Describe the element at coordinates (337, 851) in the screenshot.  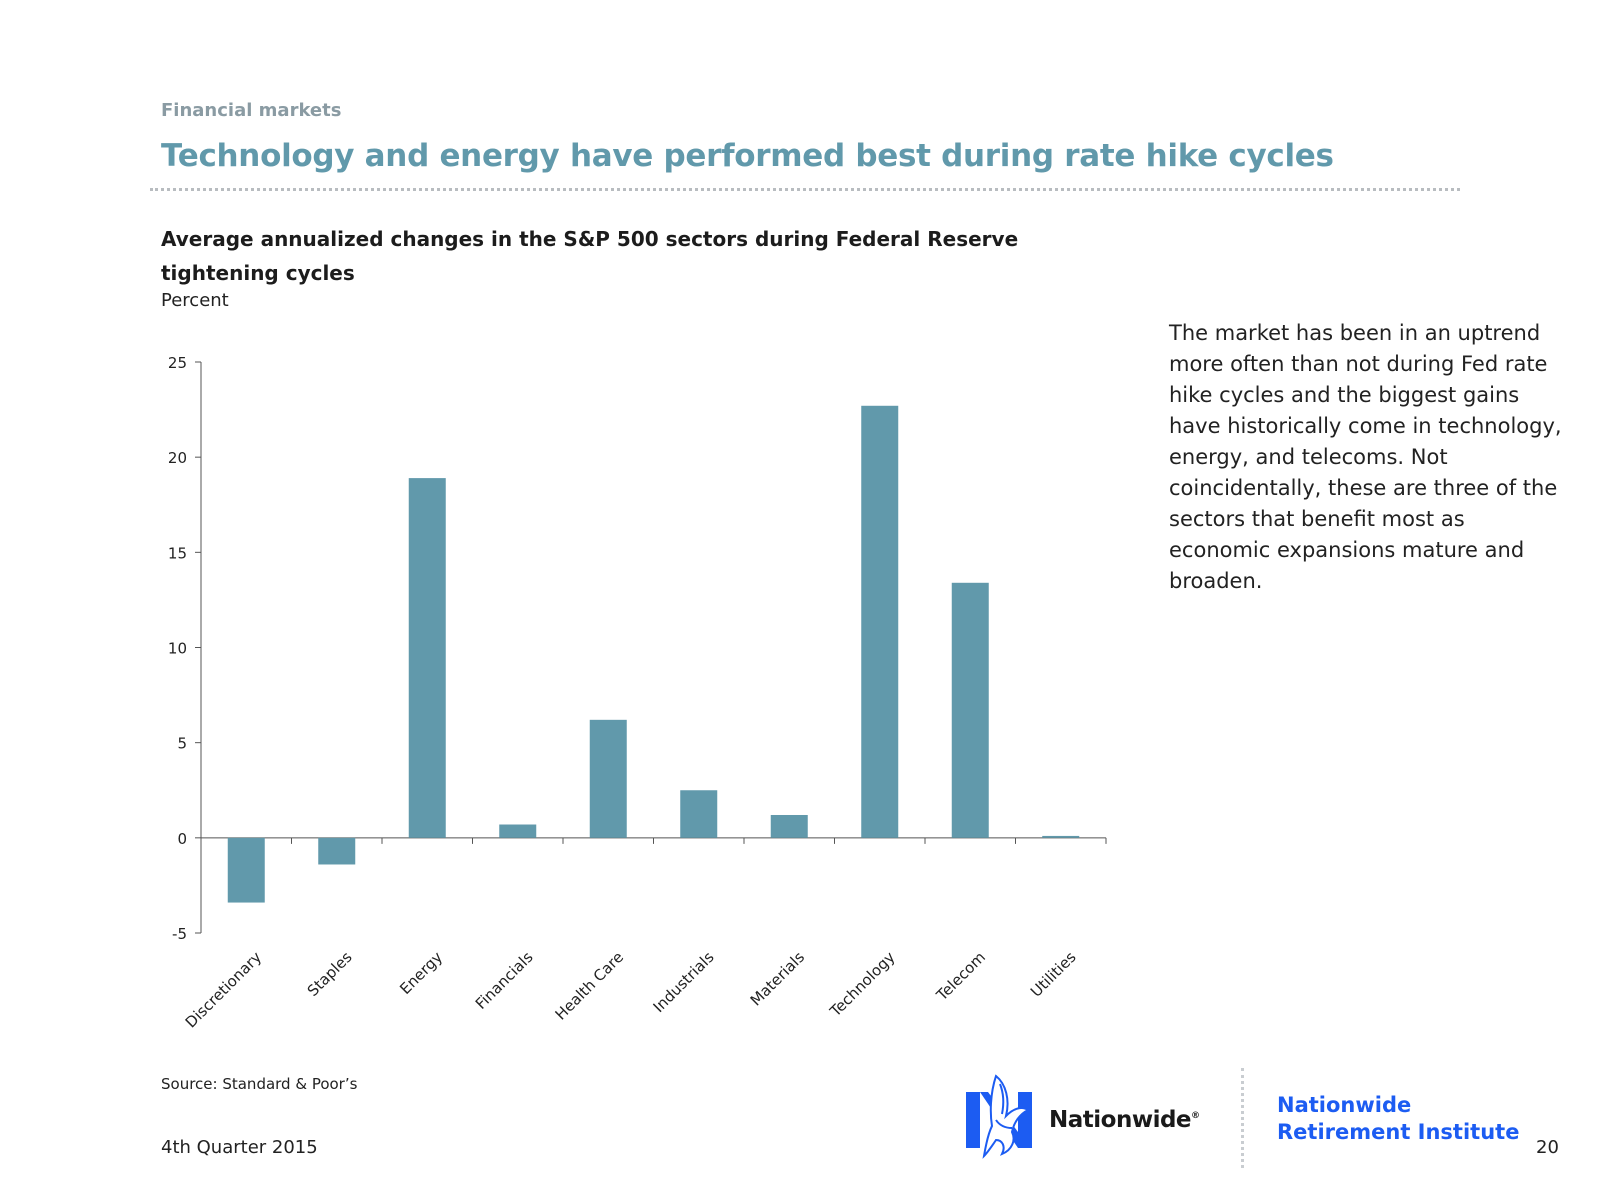
I see `bar-staples` at that location.